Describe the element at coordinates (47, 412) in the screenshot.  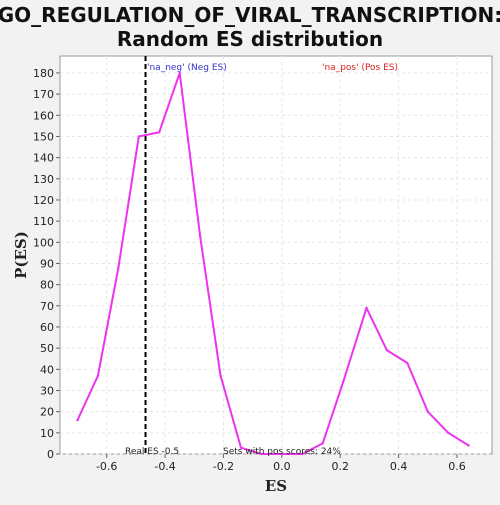
I see `y-tick-label: 20` at that location.